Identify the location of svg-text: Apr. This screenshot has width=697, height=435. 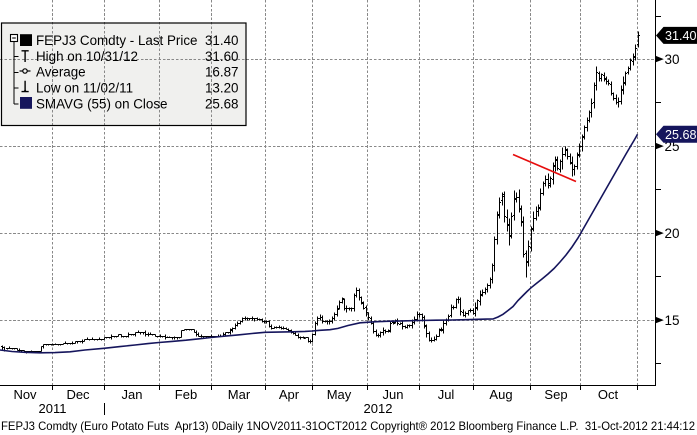
(289, 394).